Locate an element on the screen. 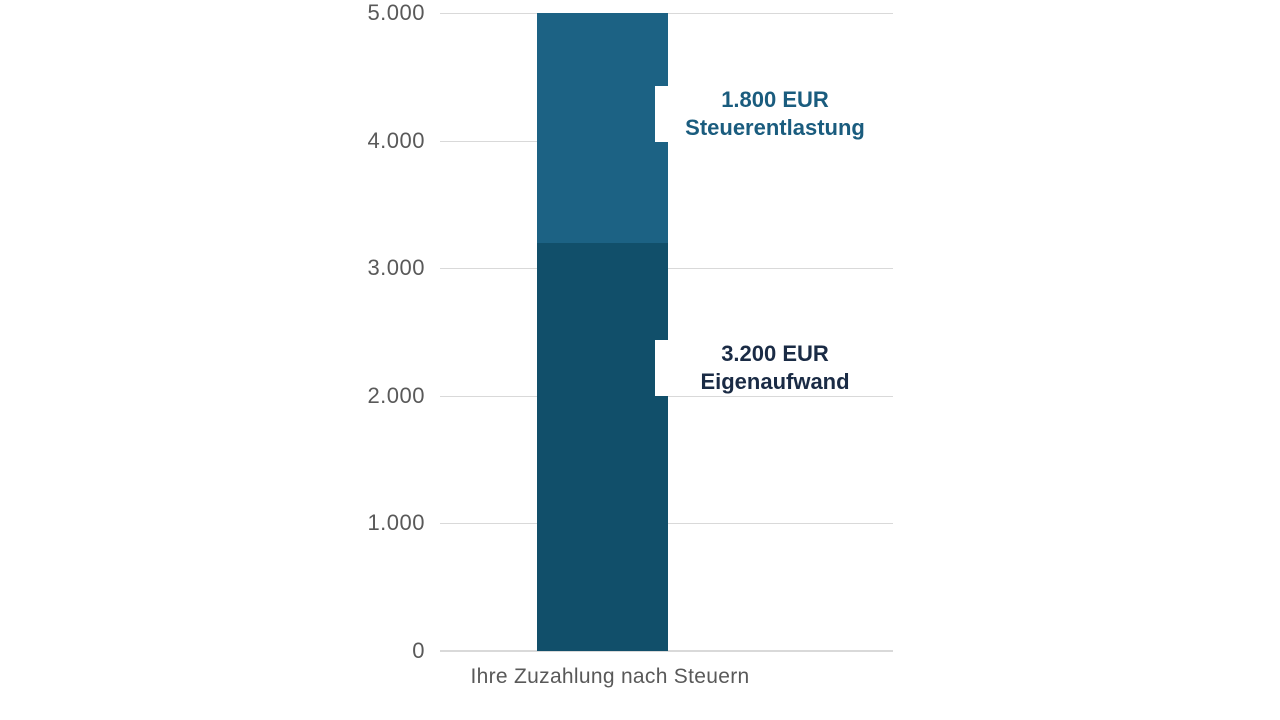 This screenshot has width=1280, height=720. y-tick-label: 5.000 is located at coordinates (396, 12).